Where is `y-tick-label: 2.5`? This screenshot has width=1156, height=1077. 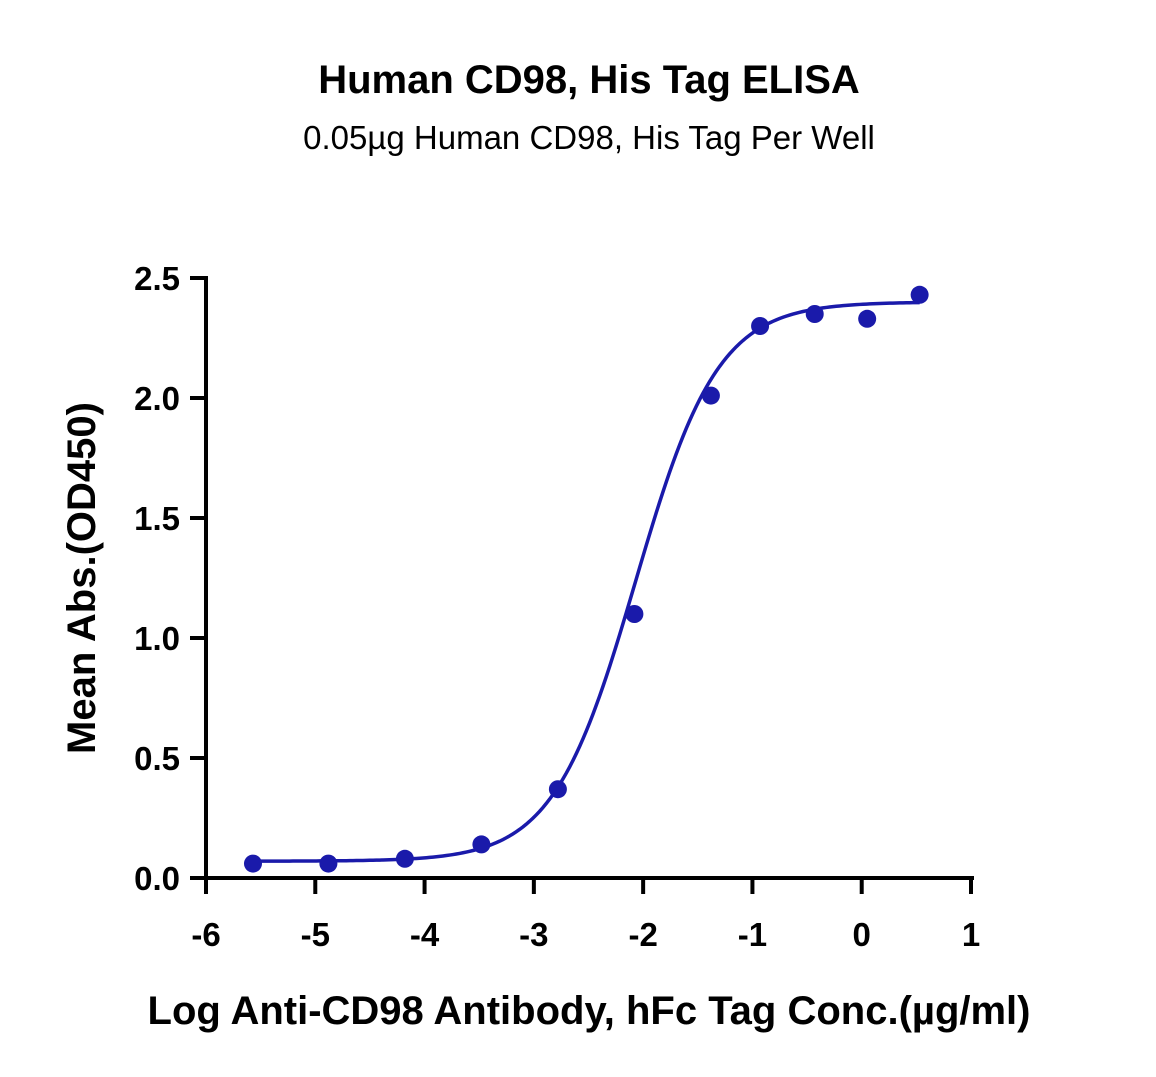 y-tick-label: 2.5 is located at coordinates (157, 278).